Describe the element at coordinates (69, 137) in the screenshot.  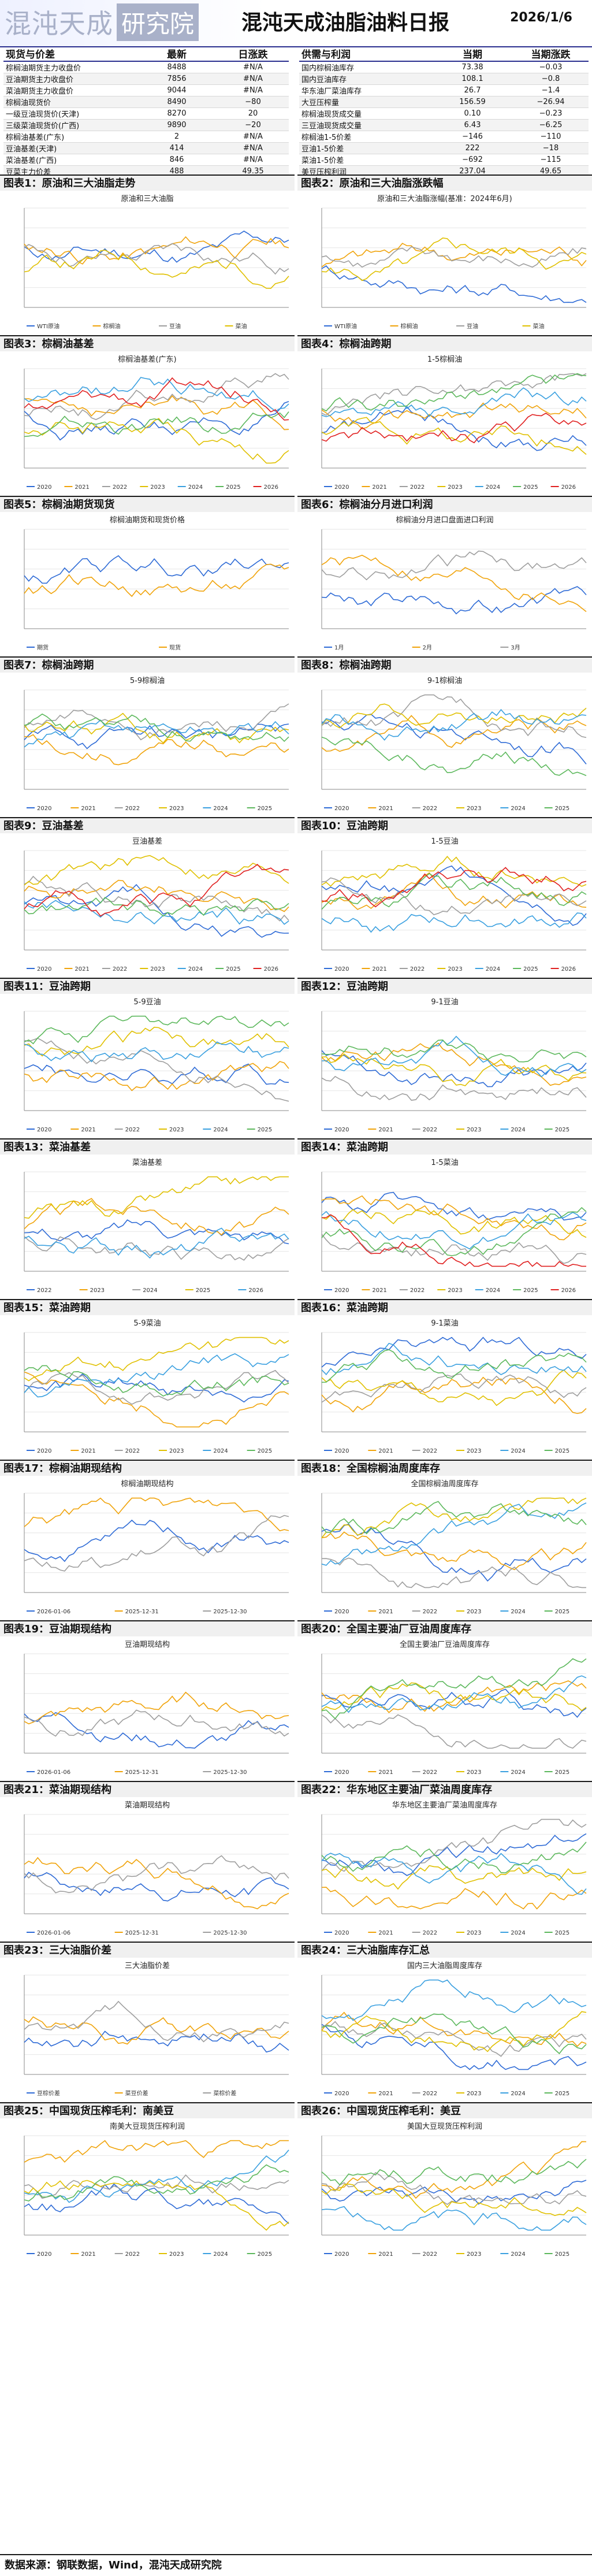
I see `row-label: 棕榈油基差(广东)` at that location.